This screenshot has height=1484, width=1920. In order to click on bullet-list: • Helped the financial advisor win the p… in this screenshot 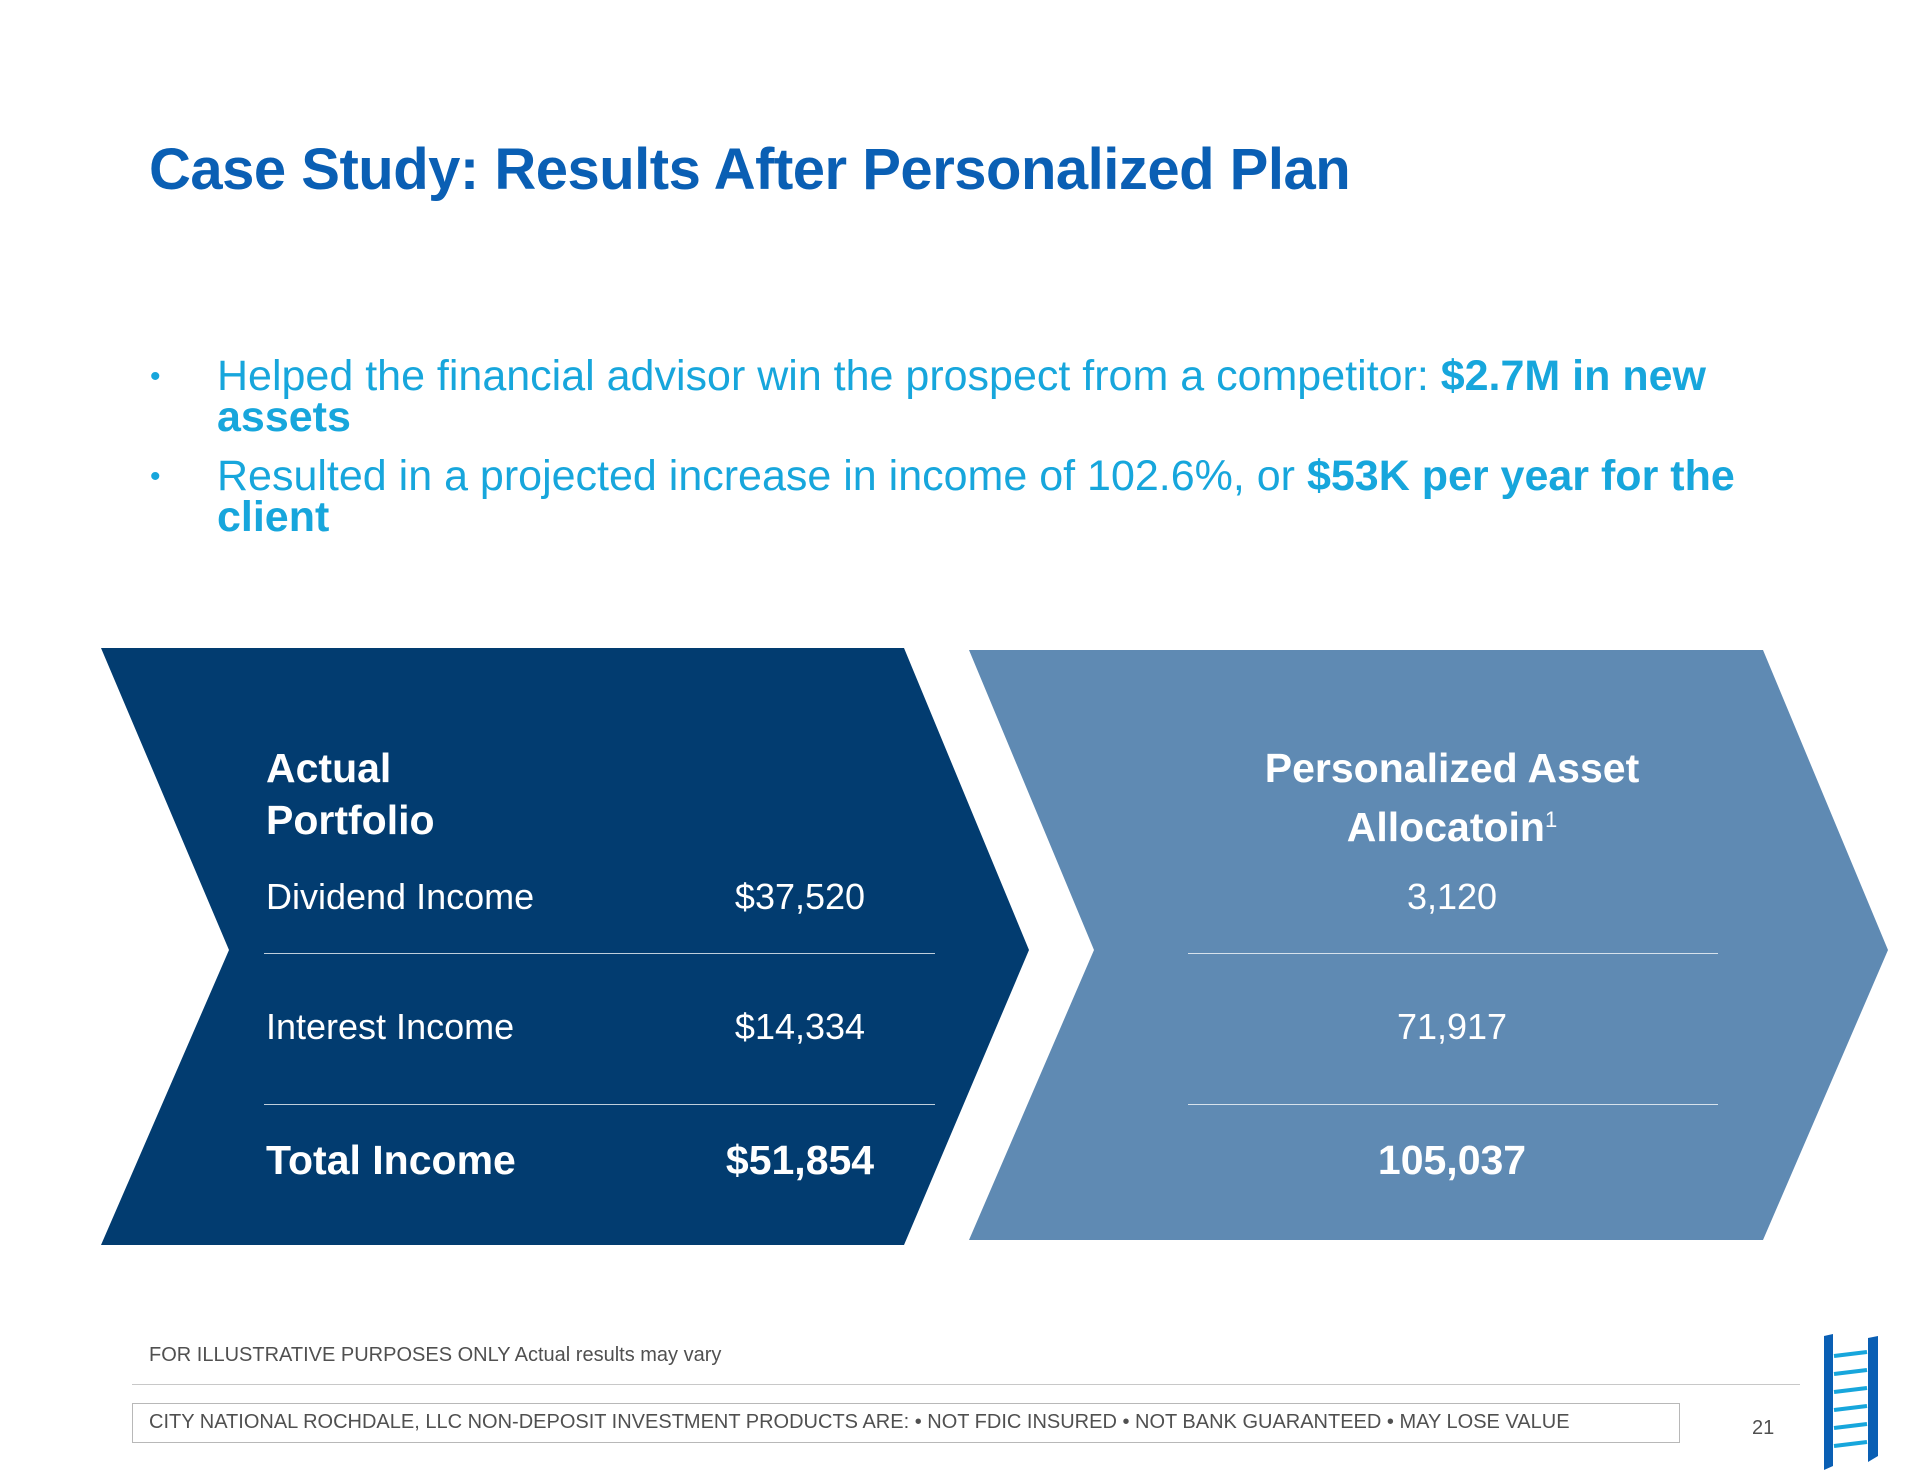, I will do `click(960, 455)`.